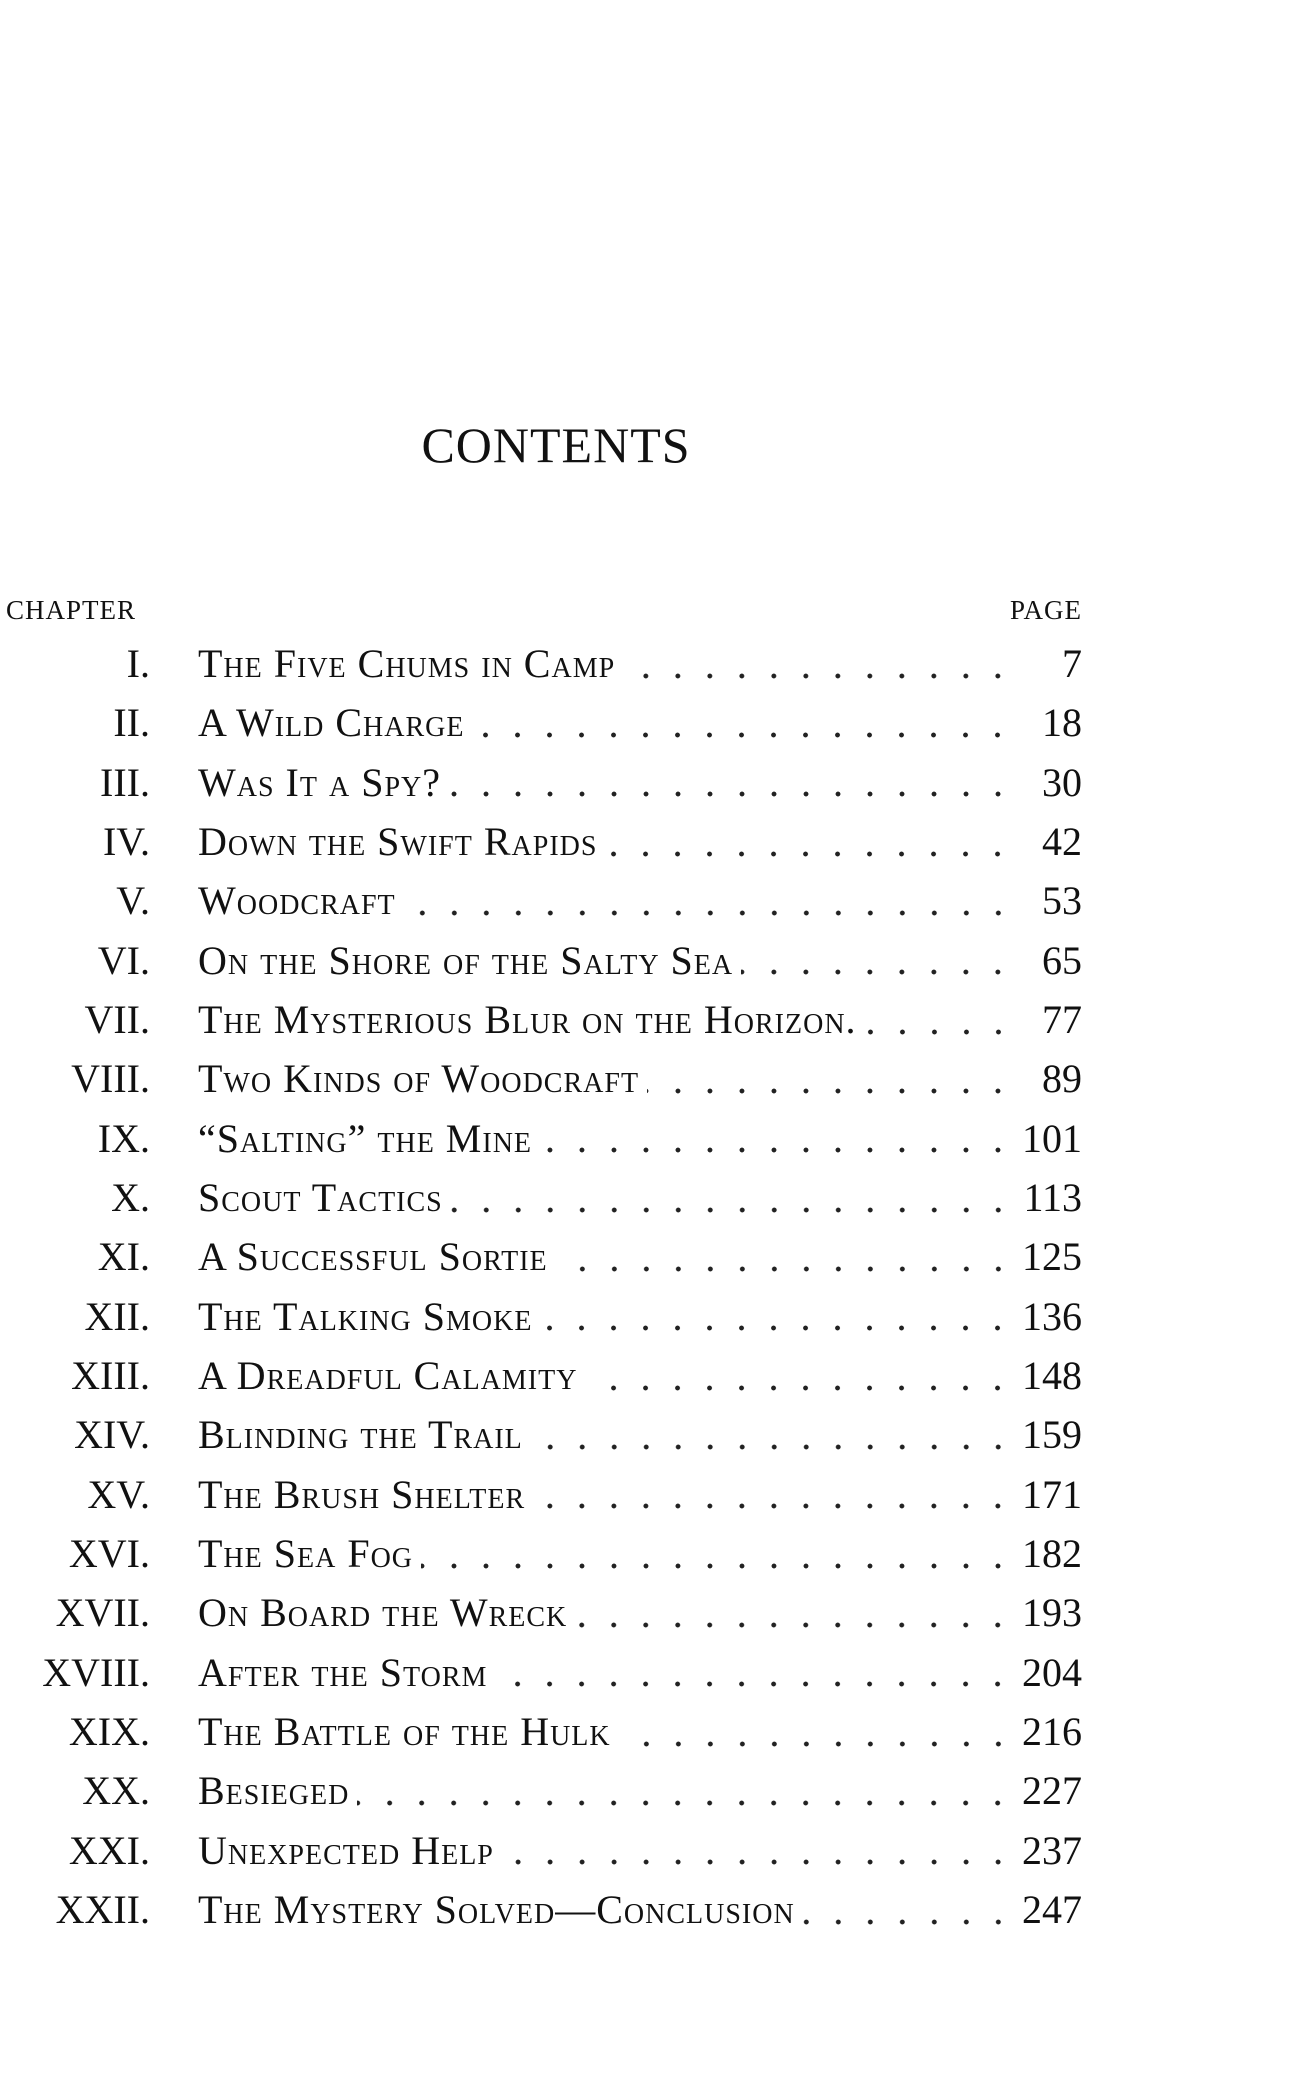 This screenshot has height=2088, width=1302. Describe the element at coordinates (96, 1672) in the screenshot. I see `chapter-number: XVIII.` at that location.